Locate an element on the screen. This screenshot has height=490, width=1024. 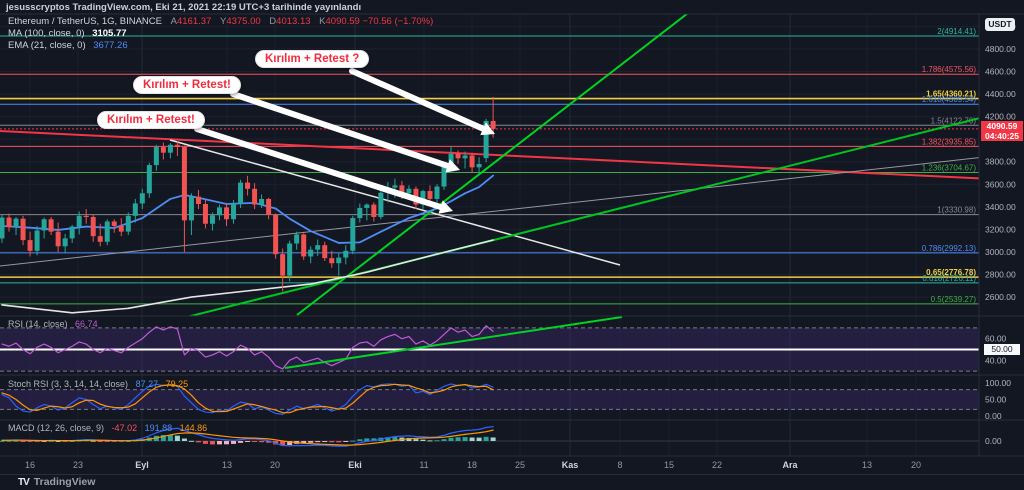
ma-row: MA (100, close, 0) 3105.77 is located at coordinates (220, 33).